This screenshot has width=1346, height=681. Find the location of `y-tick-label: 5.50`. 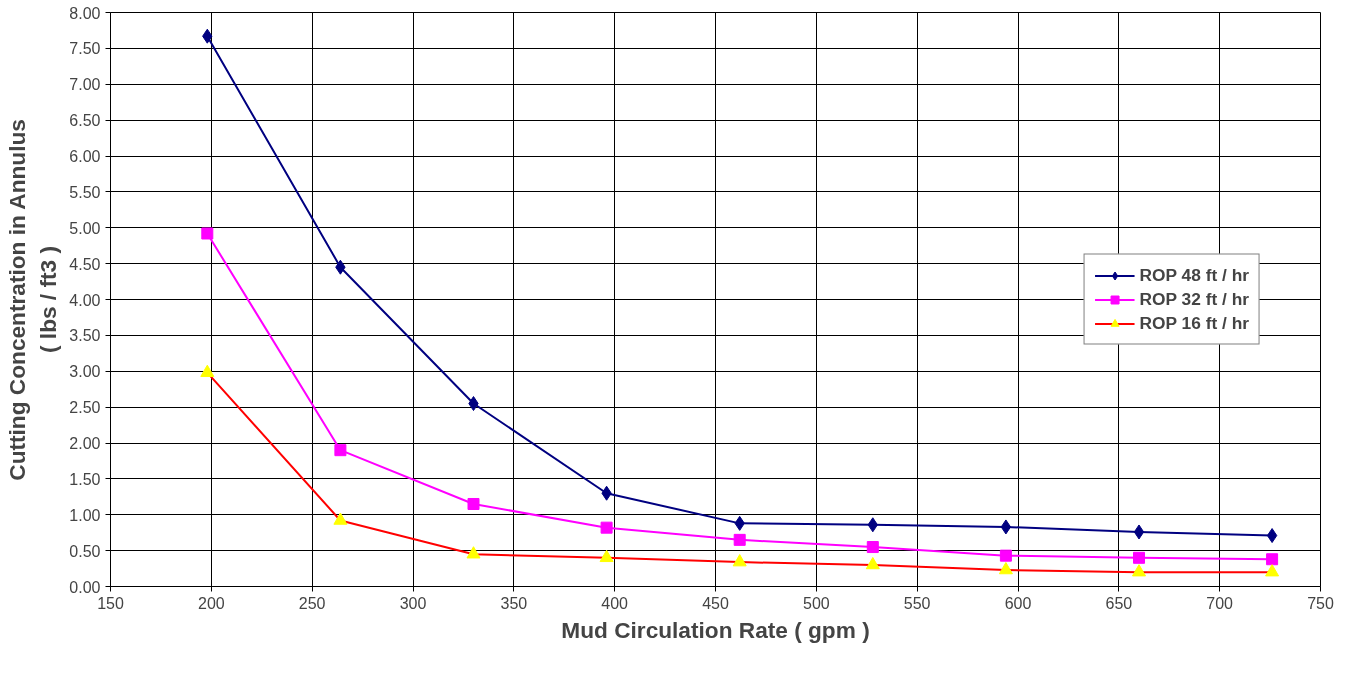

y-tick-label: 5.50 is located at coordinates (85, 192).